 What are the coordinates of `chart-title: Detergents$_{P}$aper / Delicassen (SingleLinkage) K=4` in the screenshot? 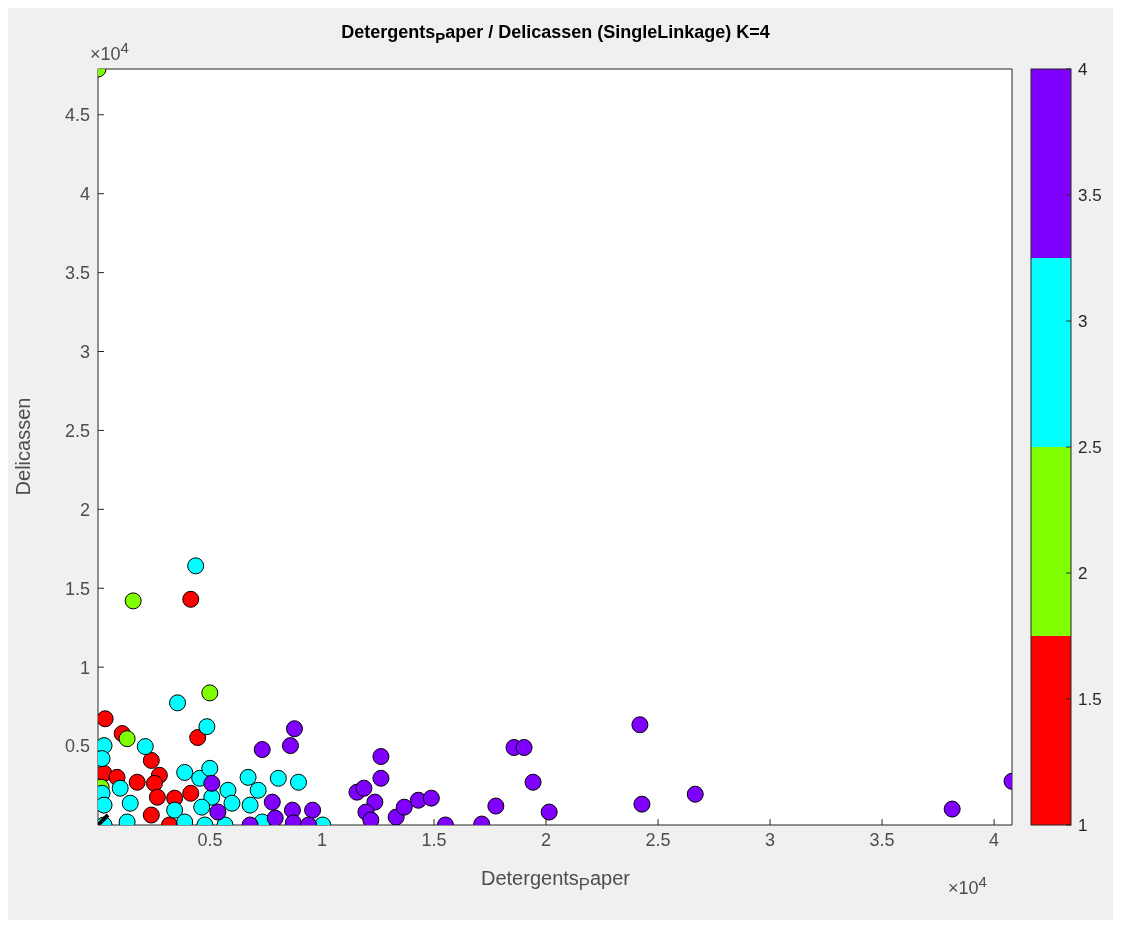 It's located at (555, 34).